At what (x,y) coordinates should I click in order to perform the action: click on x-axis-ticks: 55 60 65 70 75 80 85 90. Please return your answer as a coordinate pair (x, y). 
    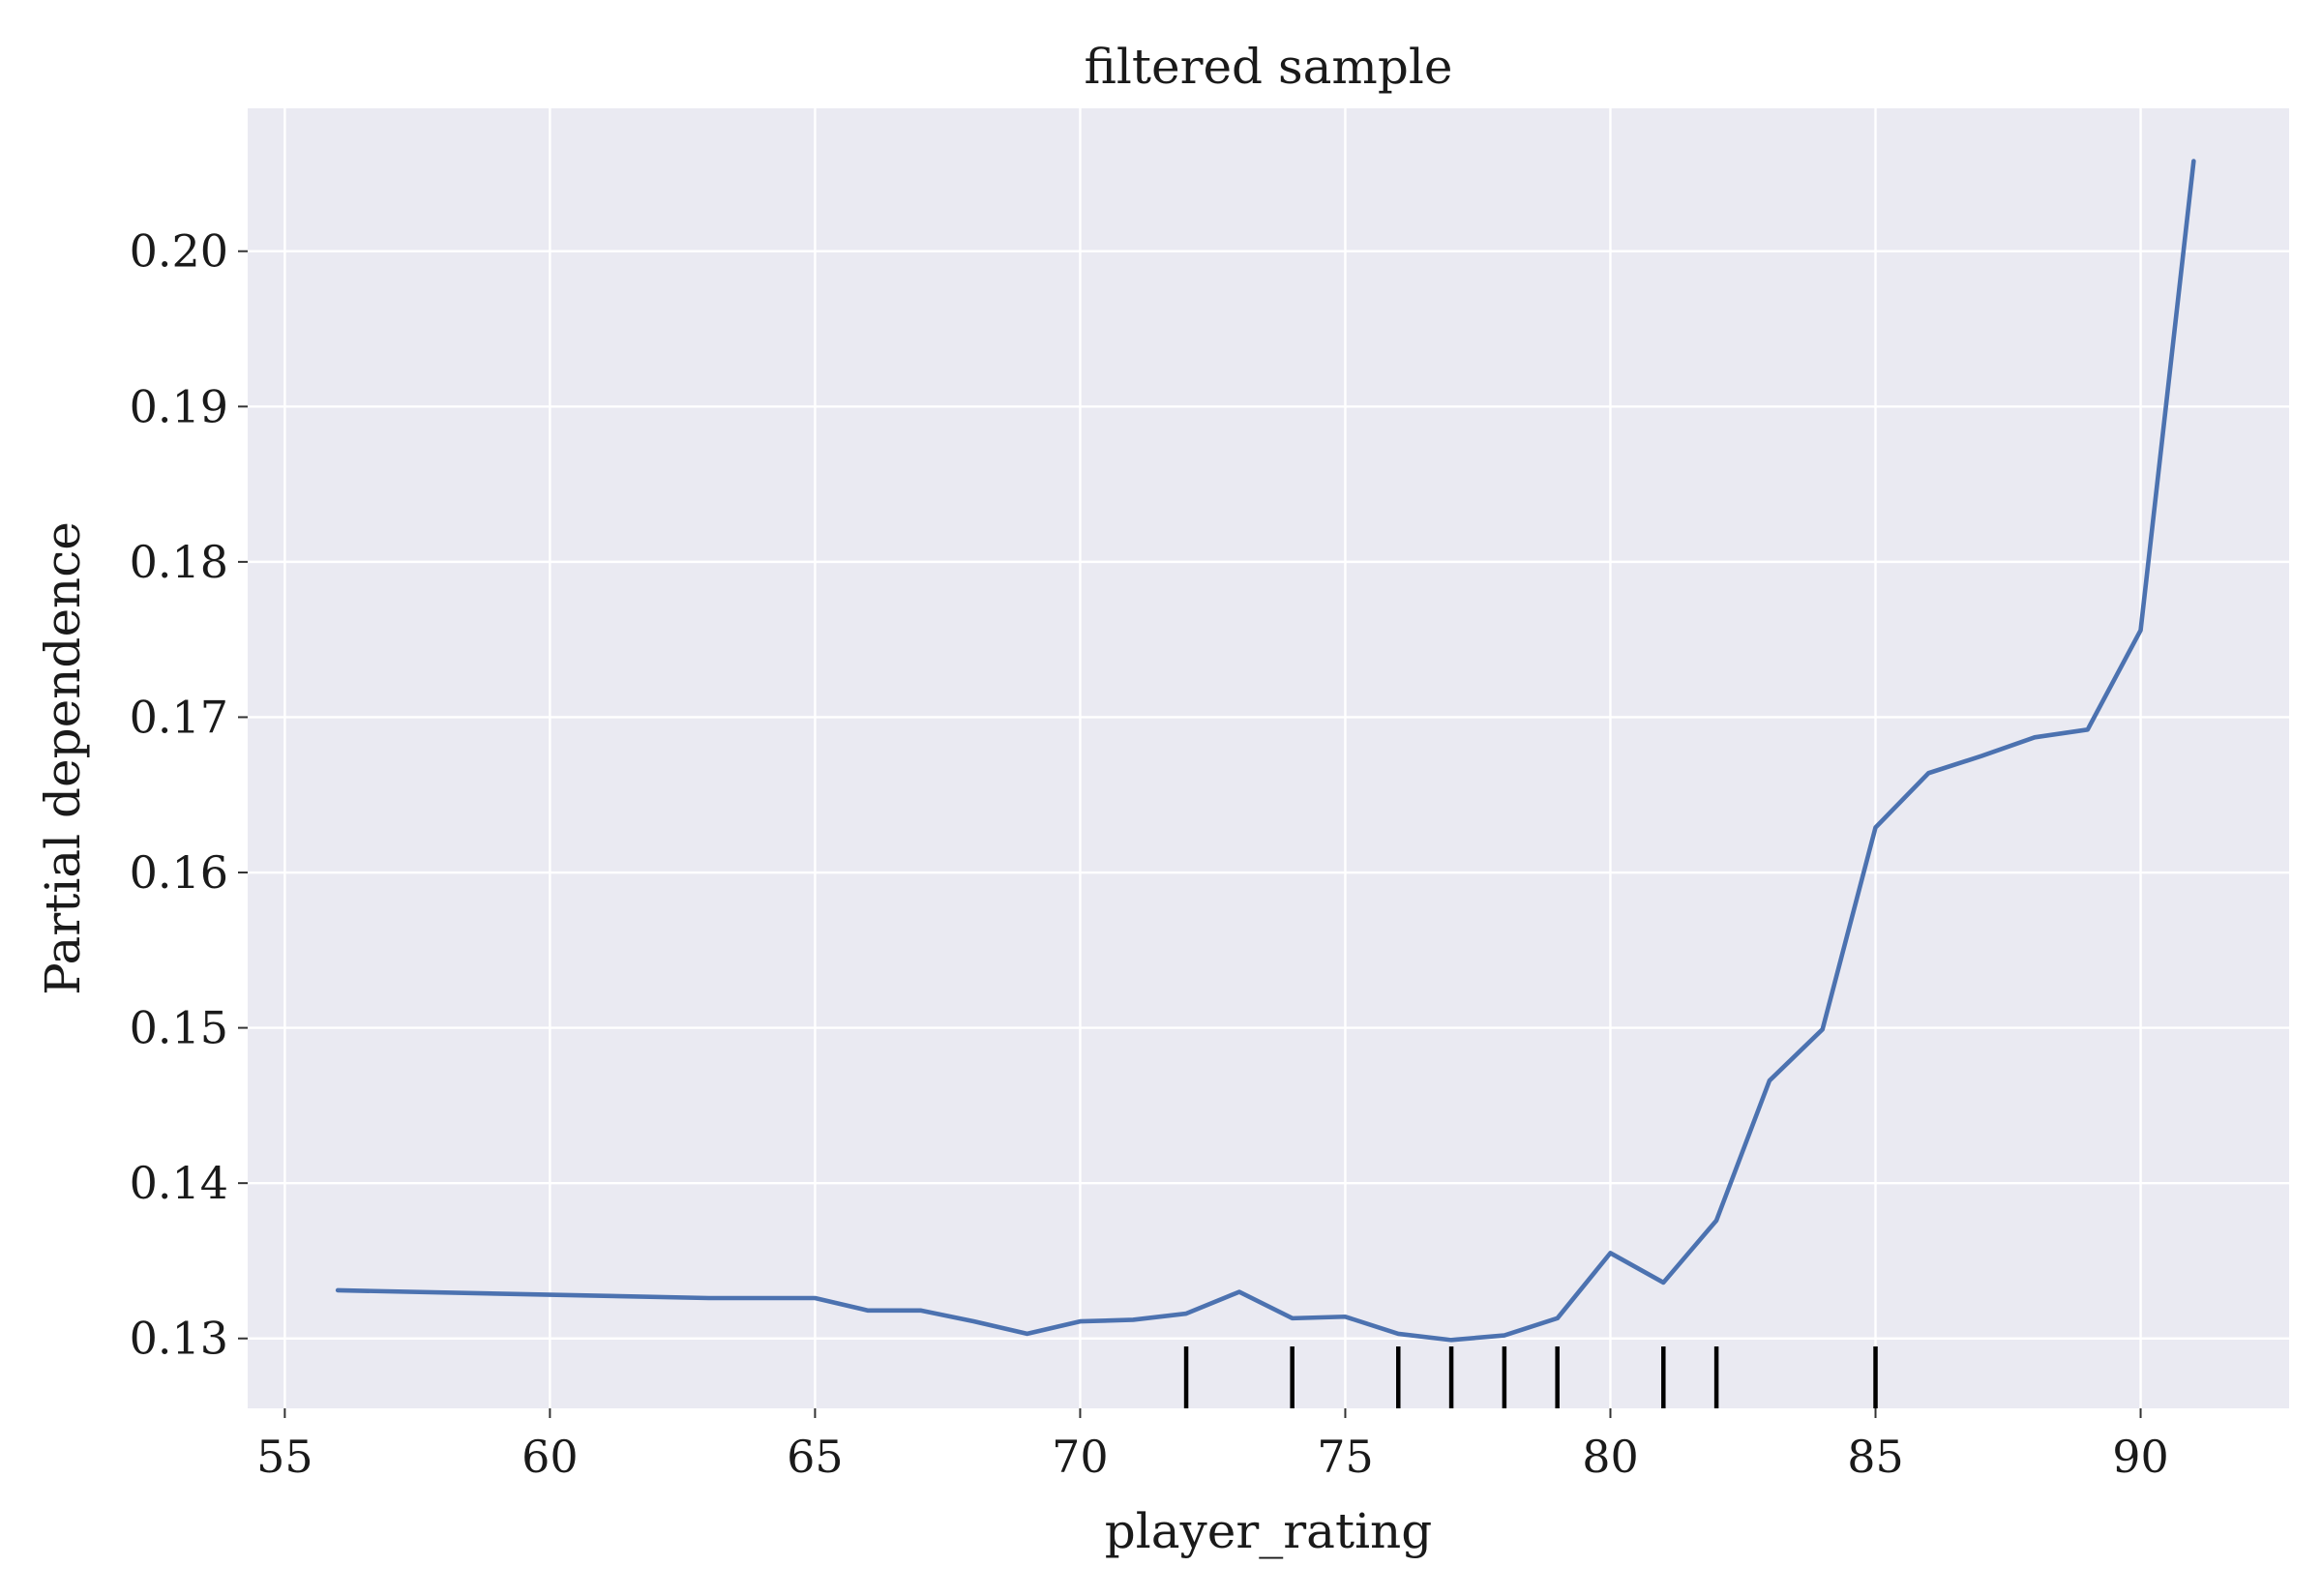
    Looking at the image, I should click on (1212, 1445).